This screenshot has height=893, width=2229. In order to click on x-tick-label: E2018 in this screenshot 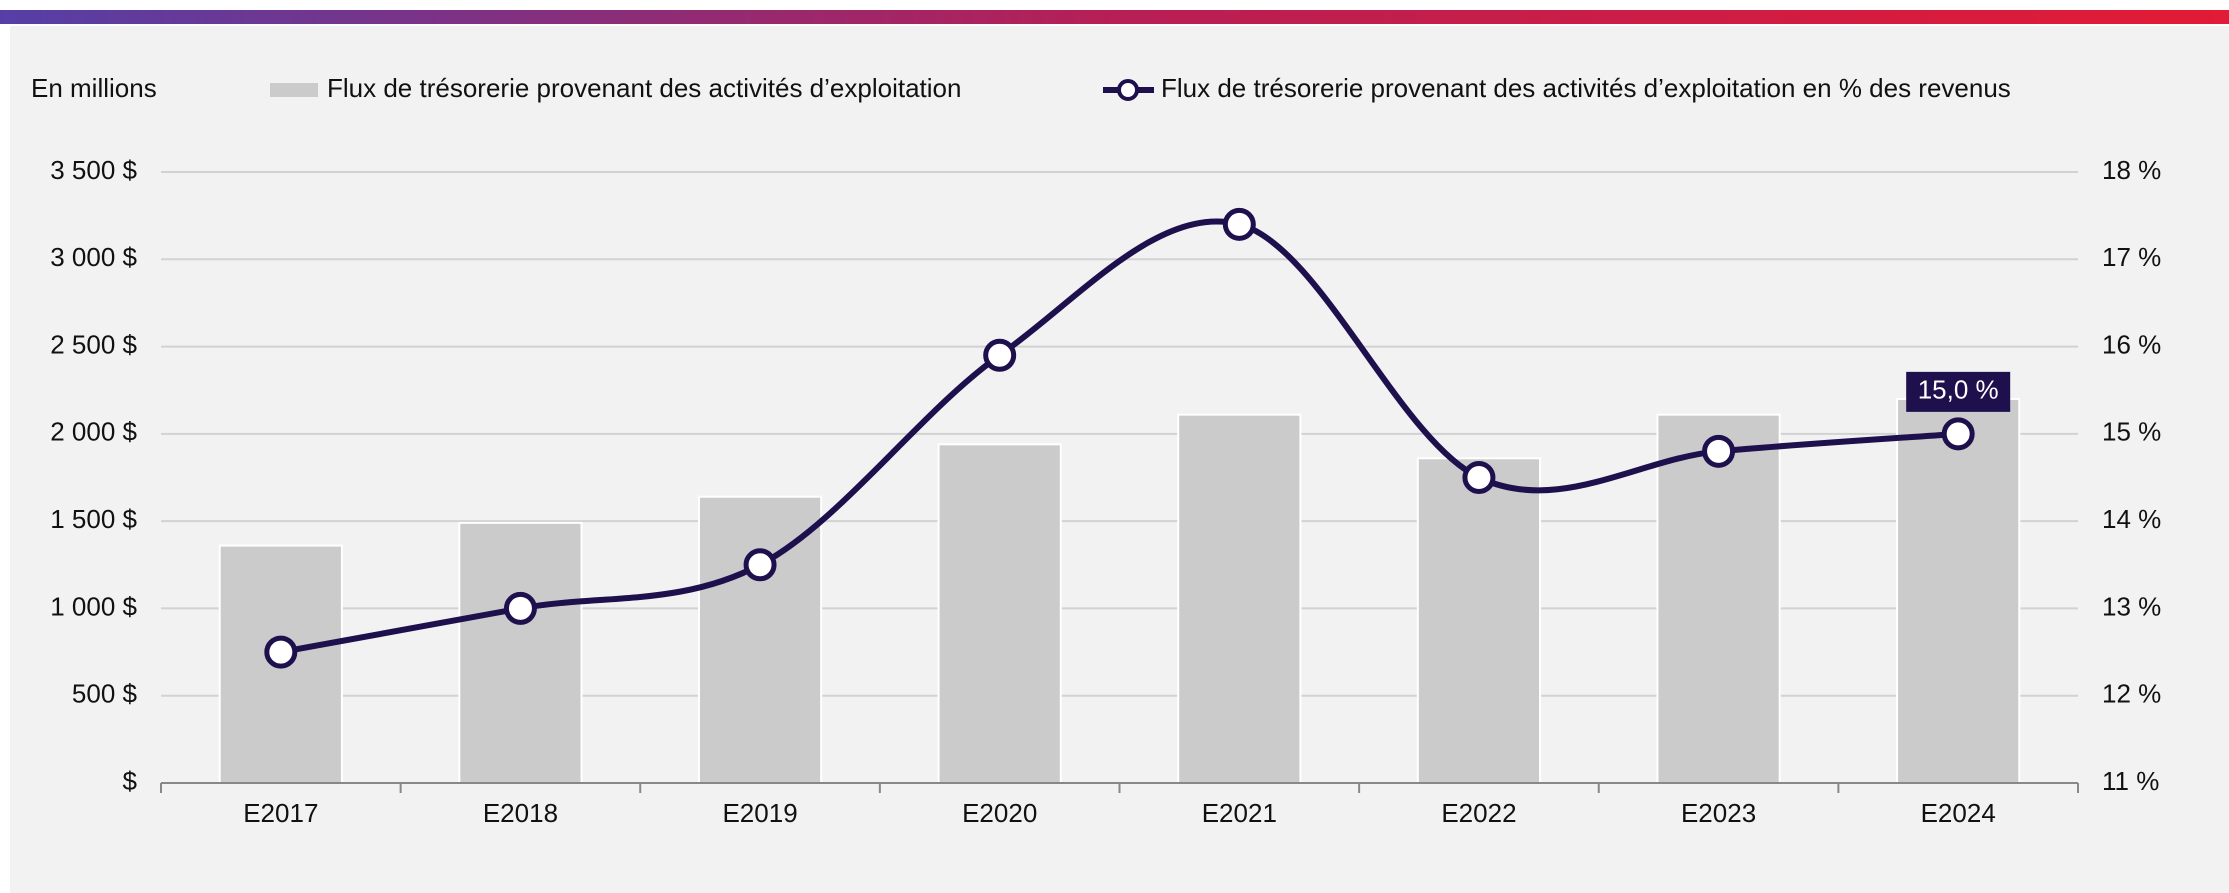, I will do `click(520, 813)`.